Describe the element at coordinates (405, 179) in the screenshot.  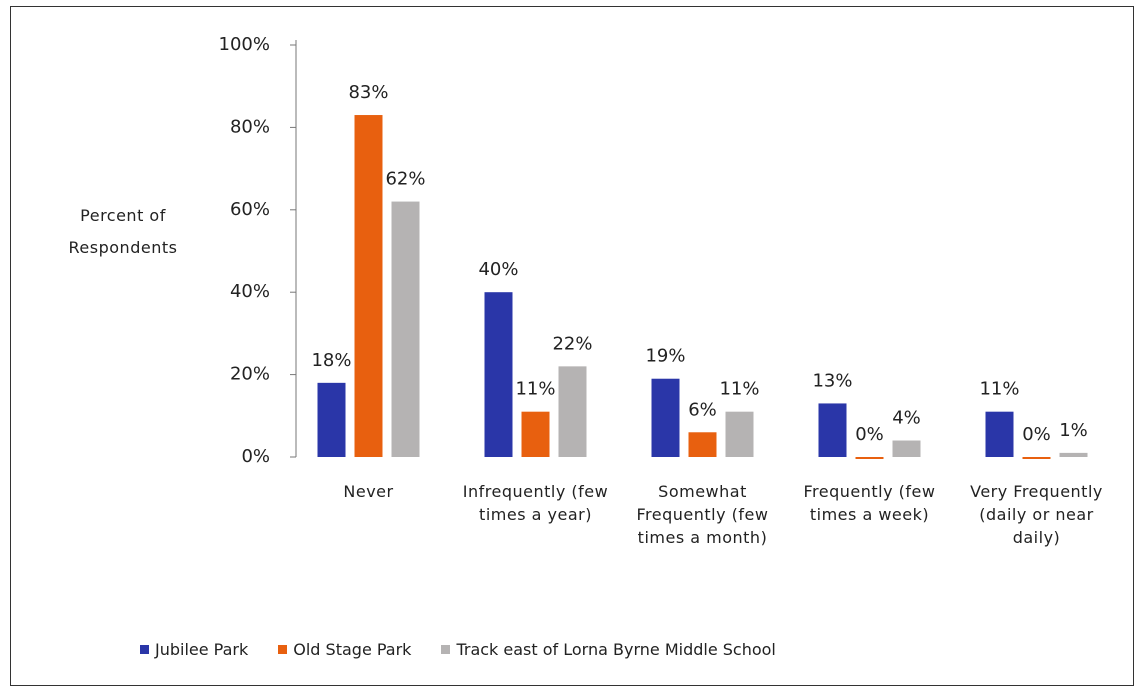
I see `data-label: 62%` at that location.